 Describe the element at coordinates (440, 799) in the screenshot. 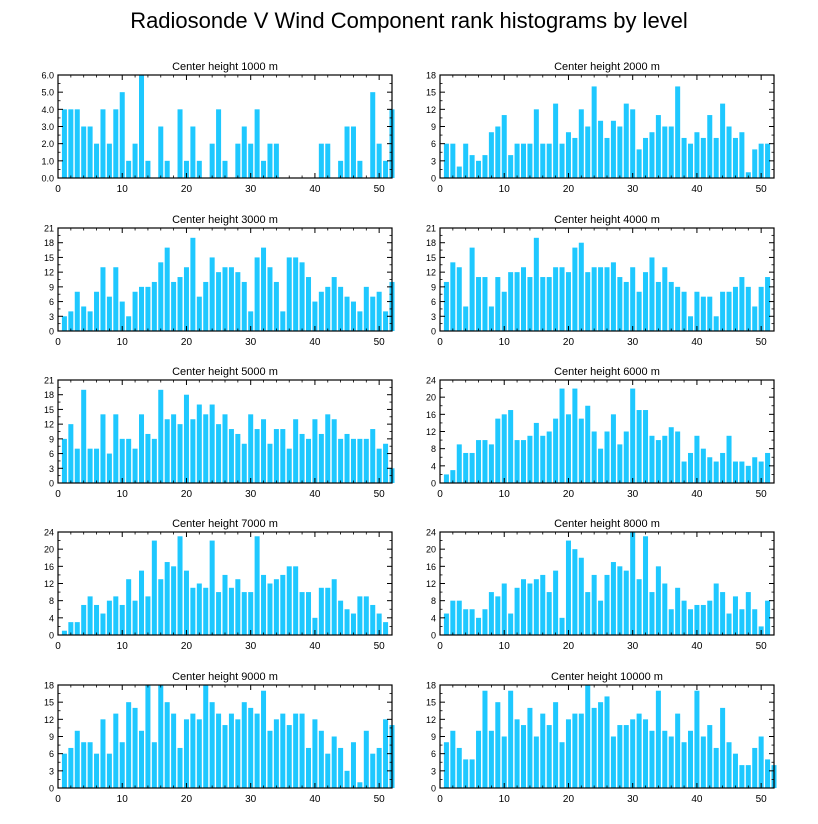

I see `x-tick-label: 0` at that location.